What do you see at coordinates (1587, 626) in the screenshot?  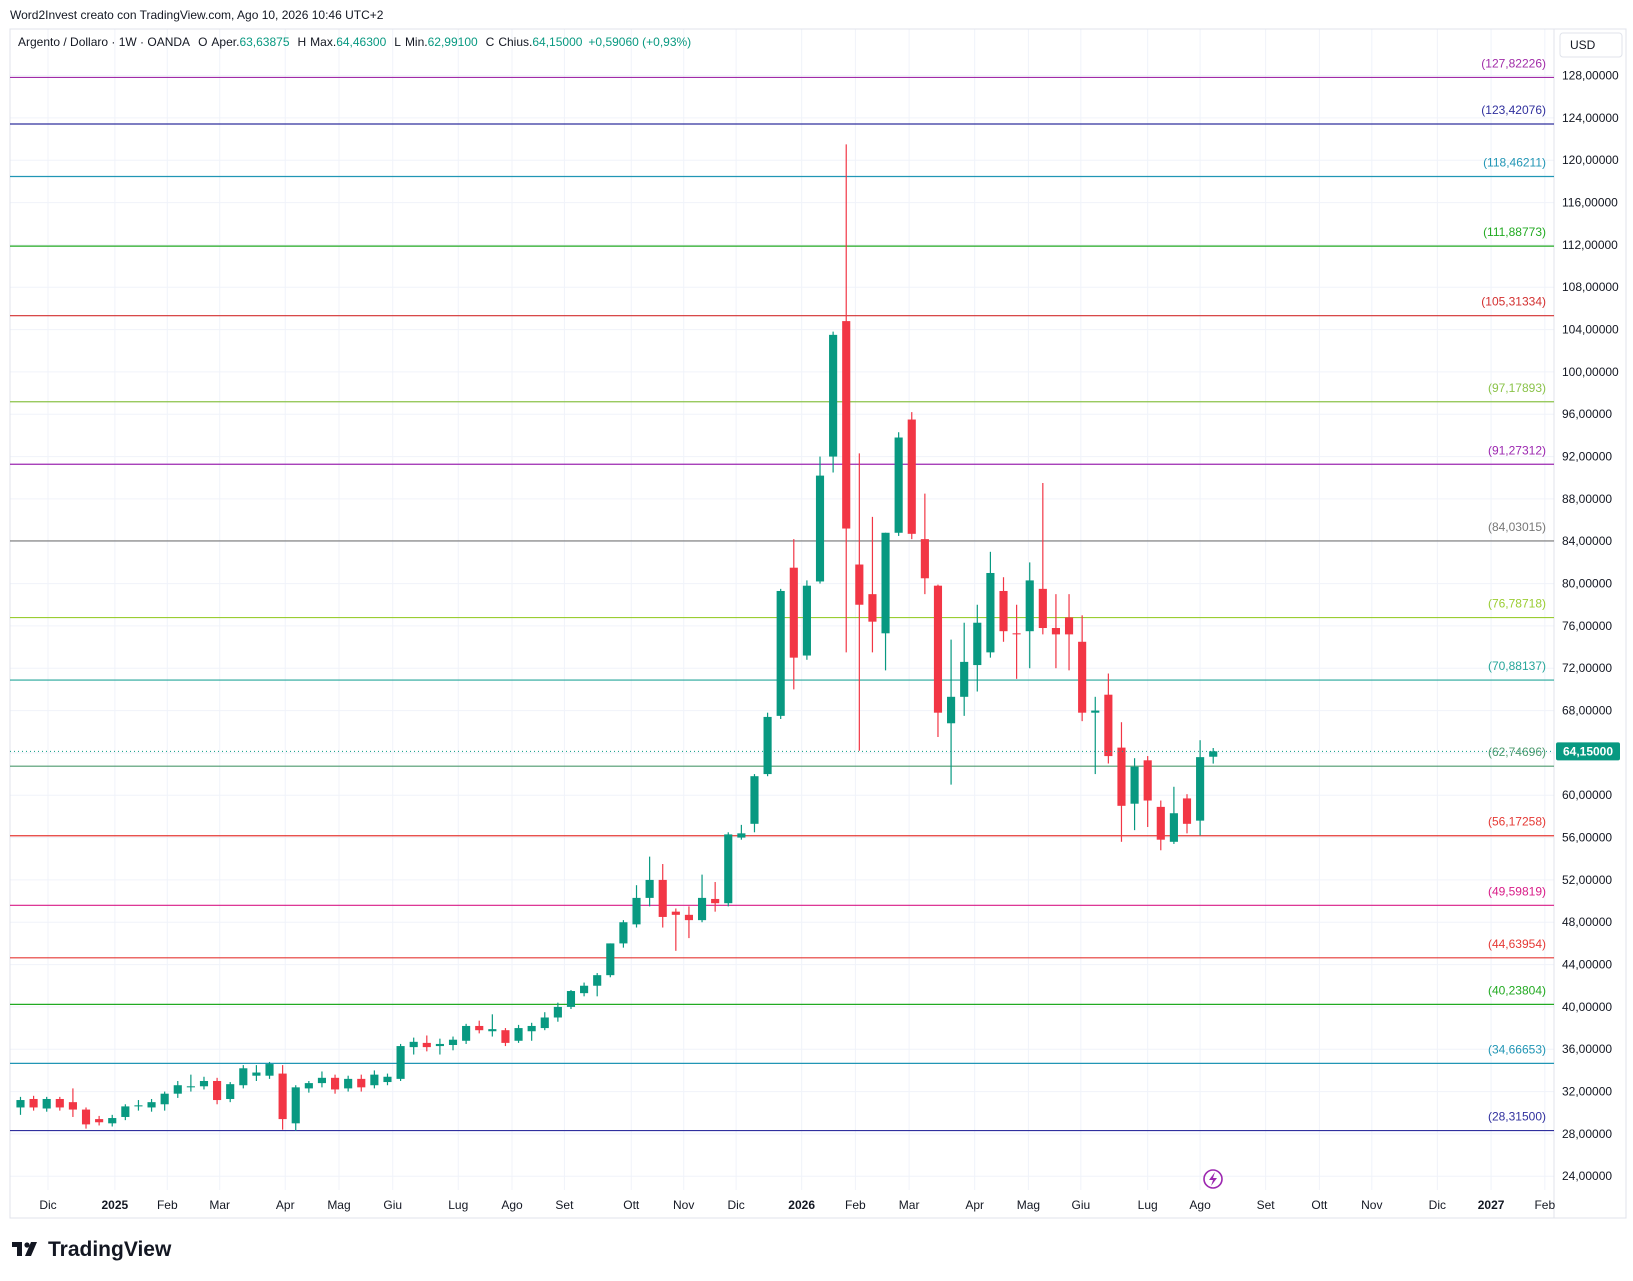 I see `y-tick-label: 76,00000` at bounding box center [1587, 626].